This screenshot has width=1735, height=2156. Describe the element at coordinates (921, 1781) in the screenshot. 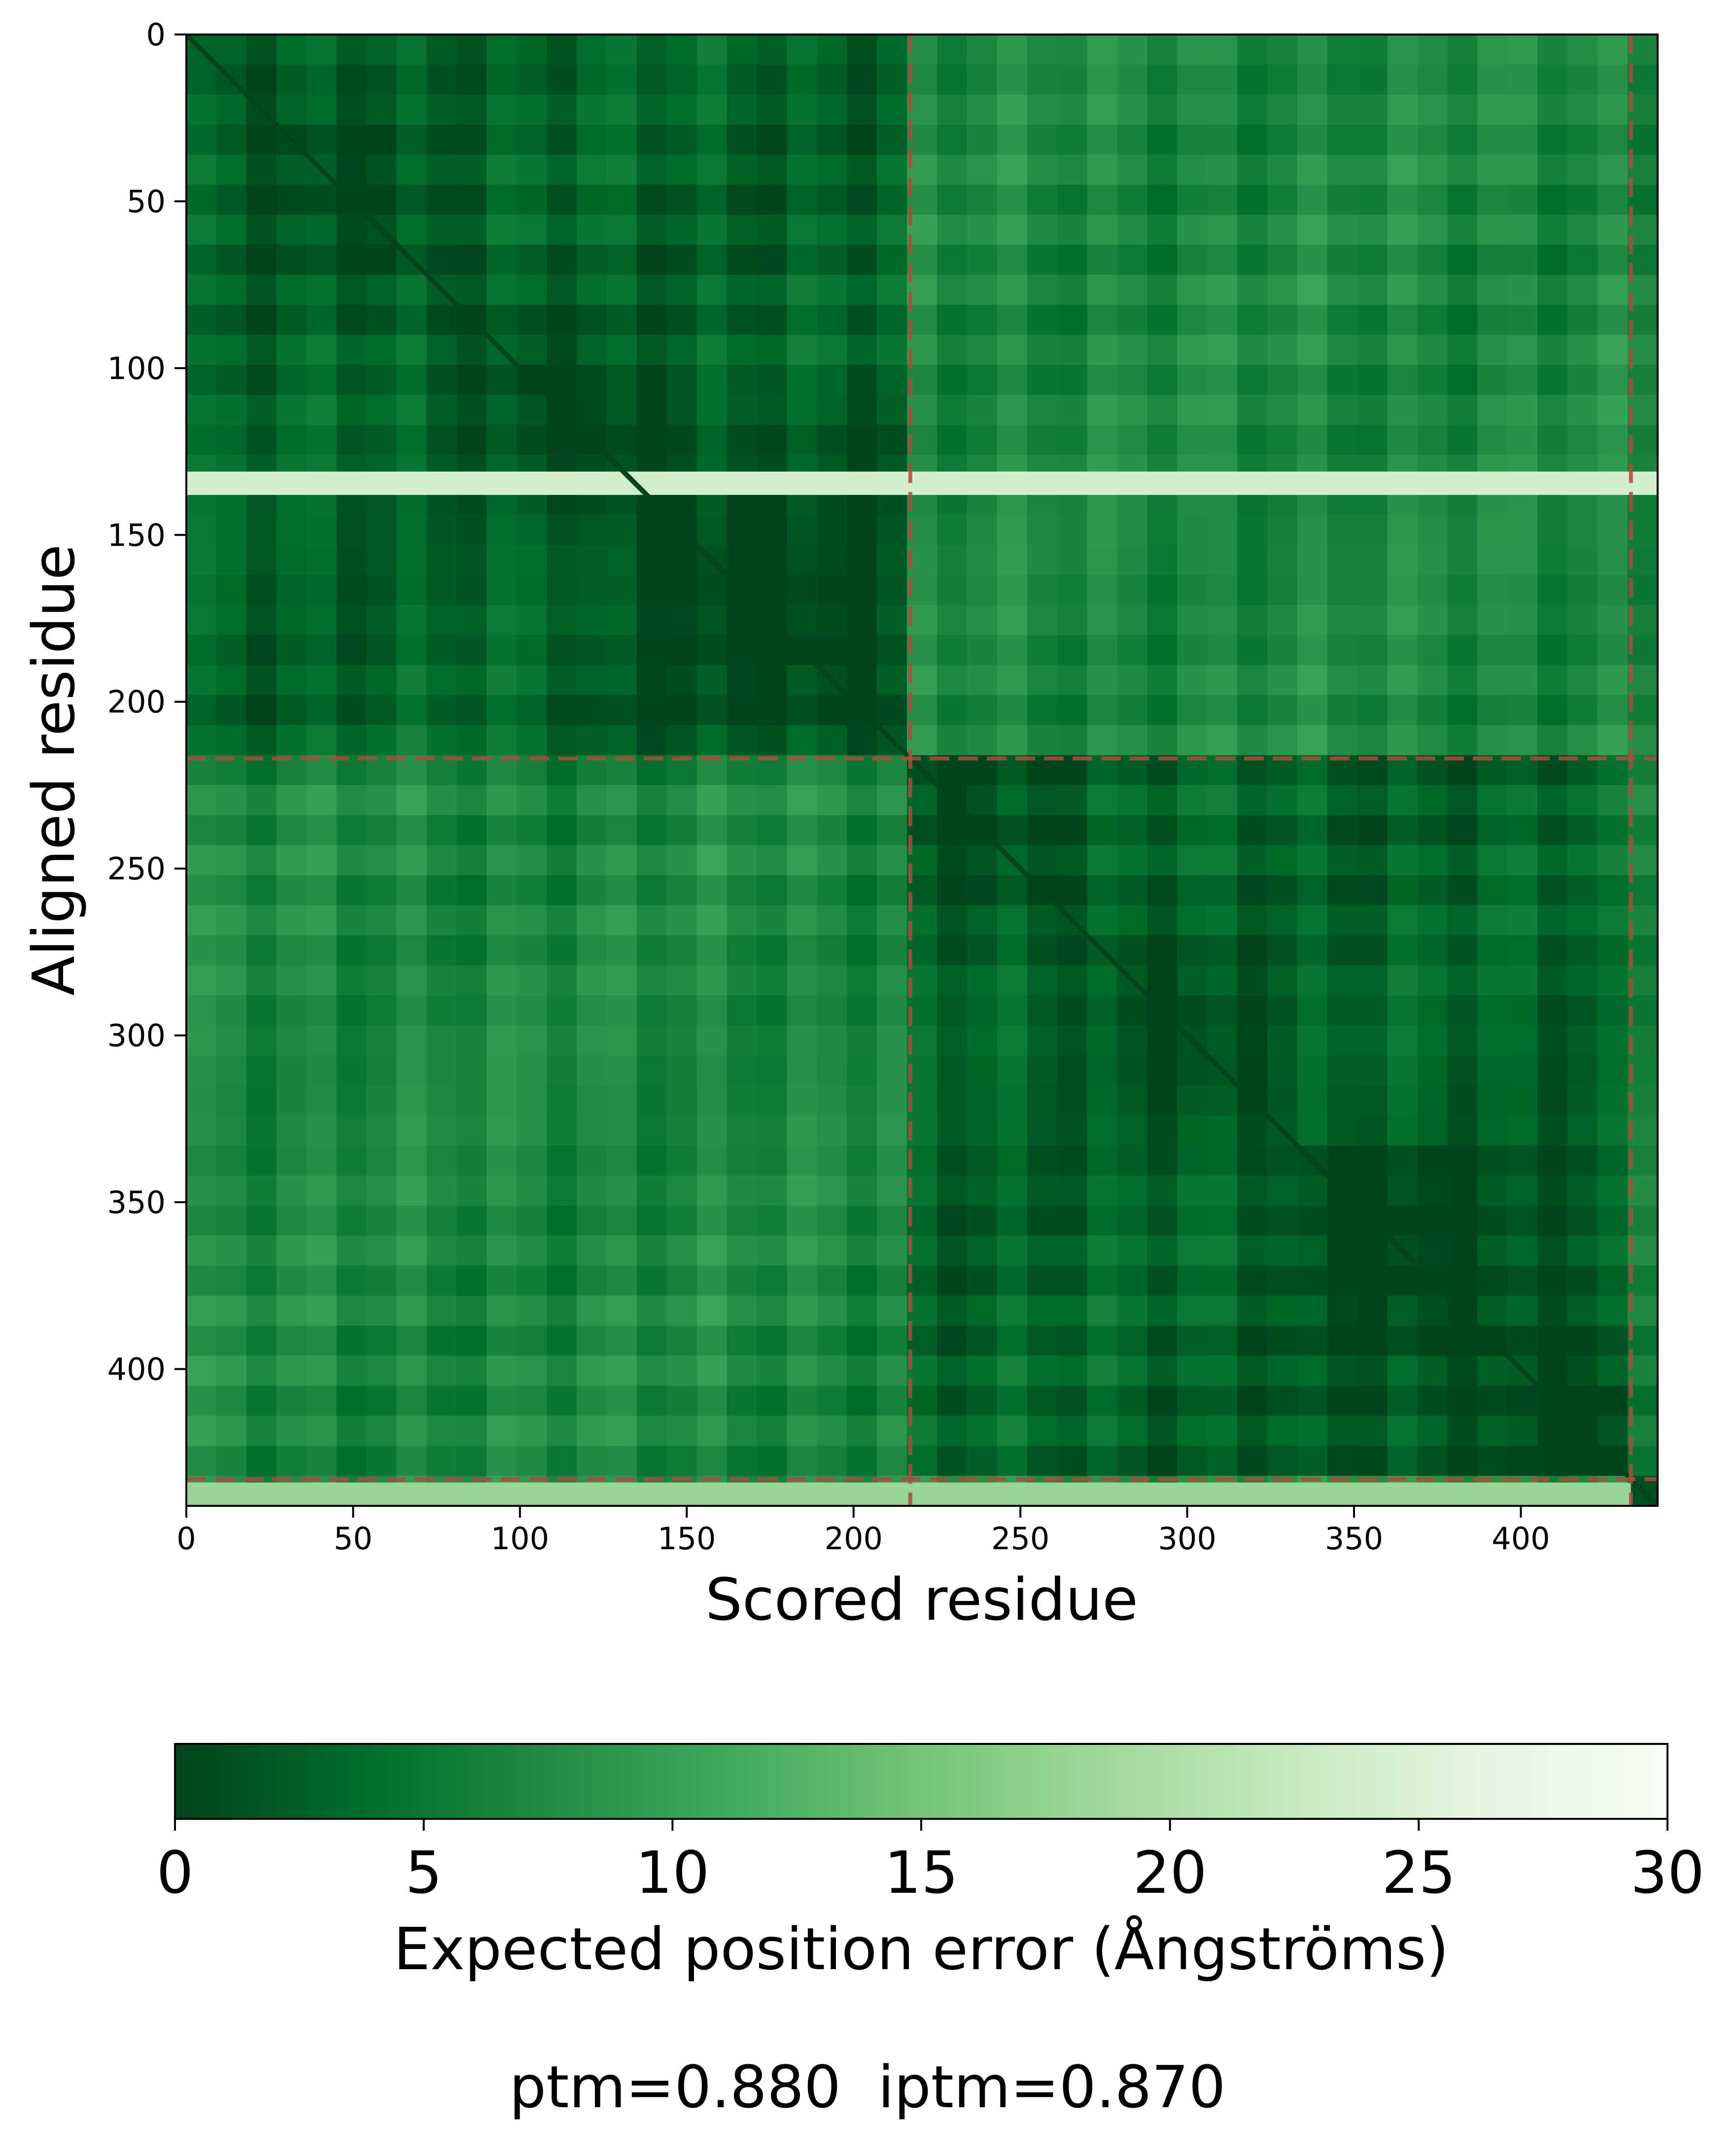

I see `colorbar-fill` at that location.